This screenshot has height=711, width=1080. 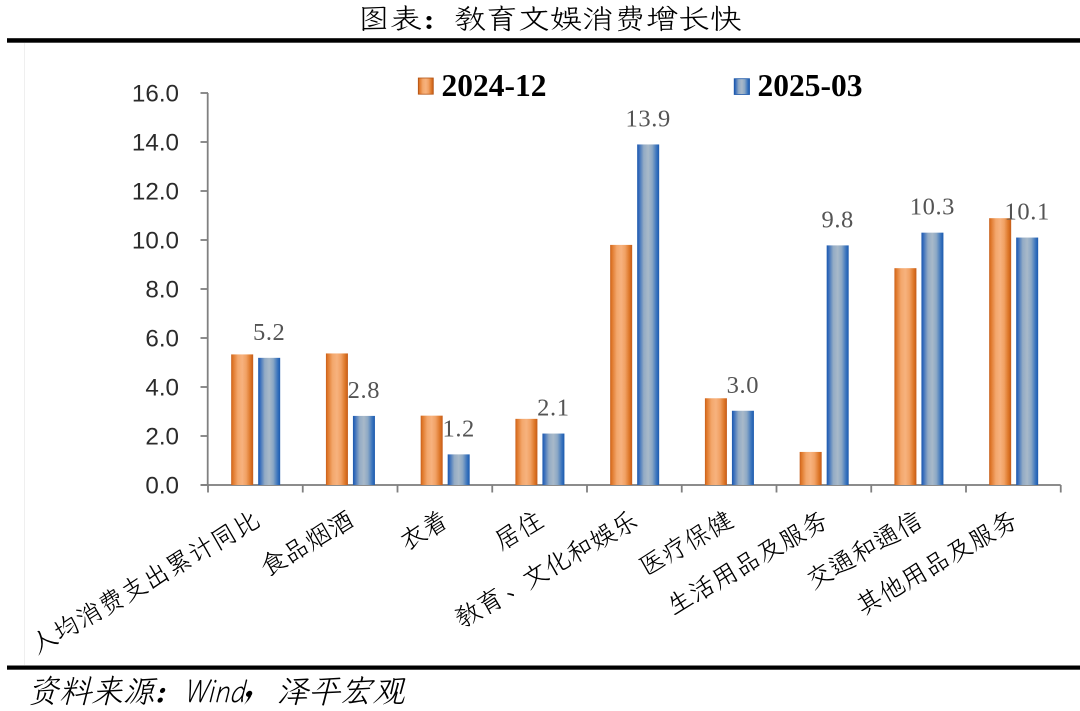 I want to click on svg-text: 16.0, so click(x=155, y=94).